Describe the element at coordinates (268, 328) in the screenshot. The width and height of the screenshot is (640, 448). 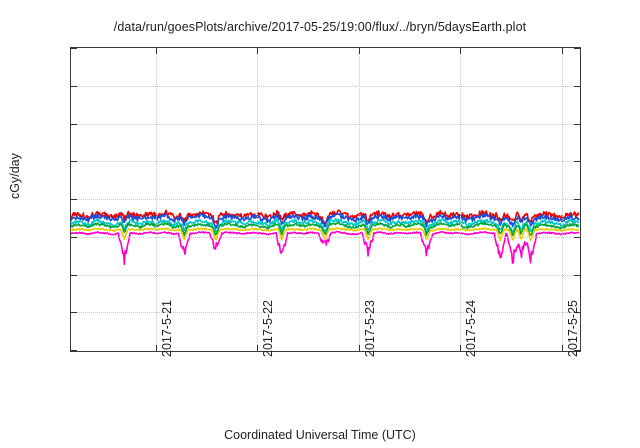
I see `x-tick-label: 2017-5-22` at that location.